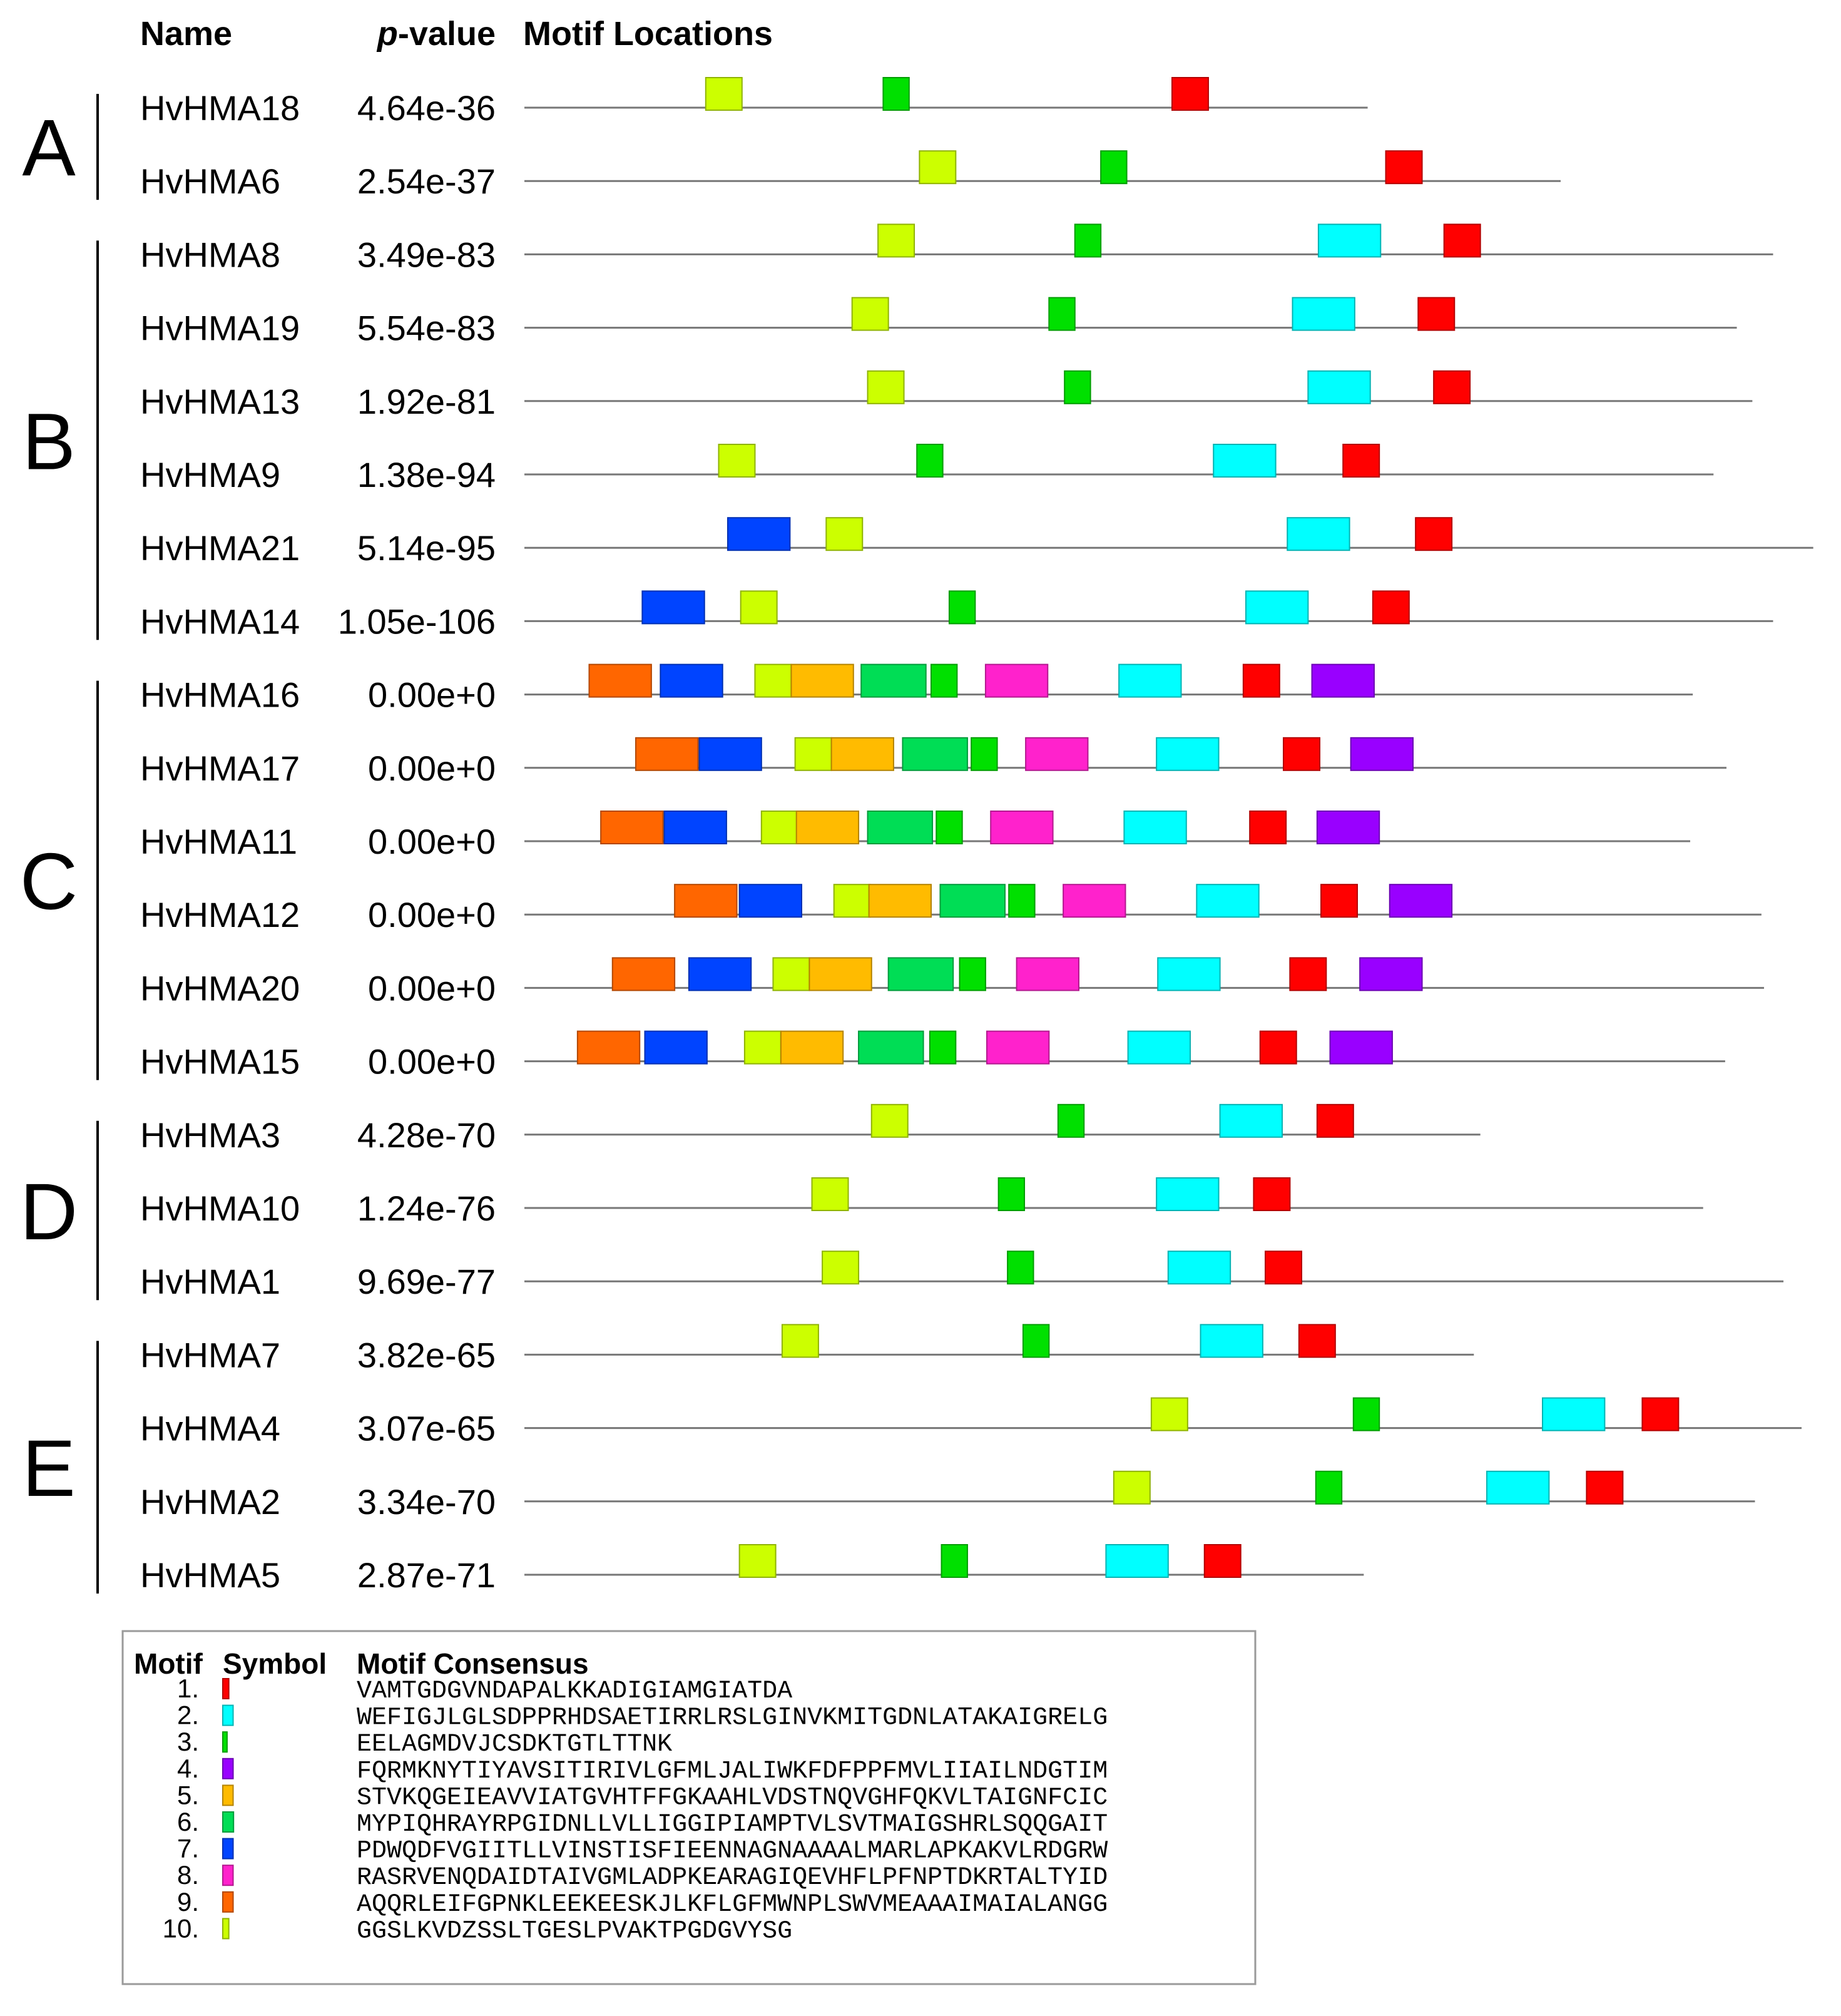 The width and height of the screenshot is (1841, 2016). What do you see at coordinates (971, 1422) in the screenshot?
I see `sequence-row: HvHMA4 3.07e-65` at bounding box center [971, 1422].